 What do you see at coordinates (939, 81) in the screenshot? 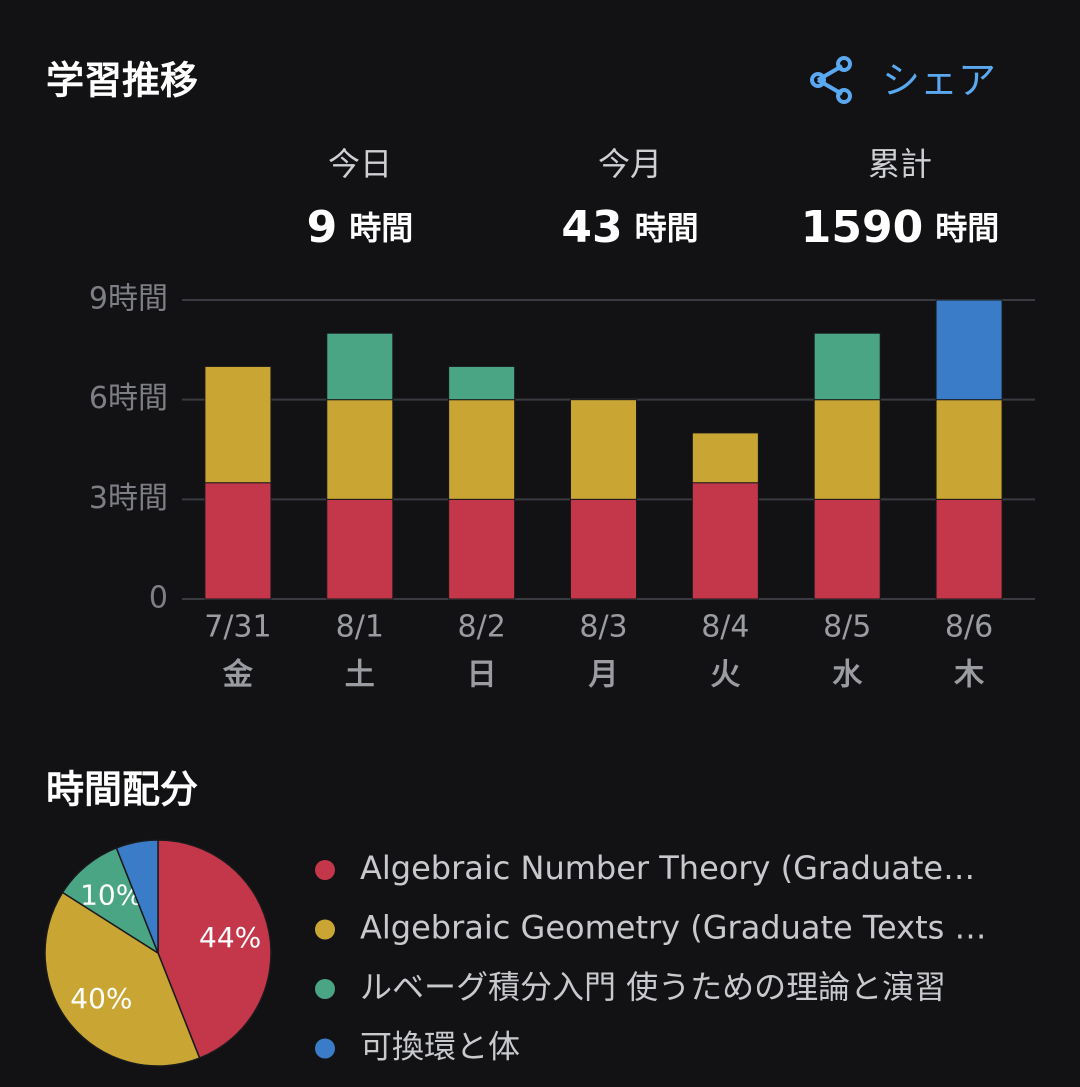
I see `share-label: シェア` at bounding box center [939, 81].